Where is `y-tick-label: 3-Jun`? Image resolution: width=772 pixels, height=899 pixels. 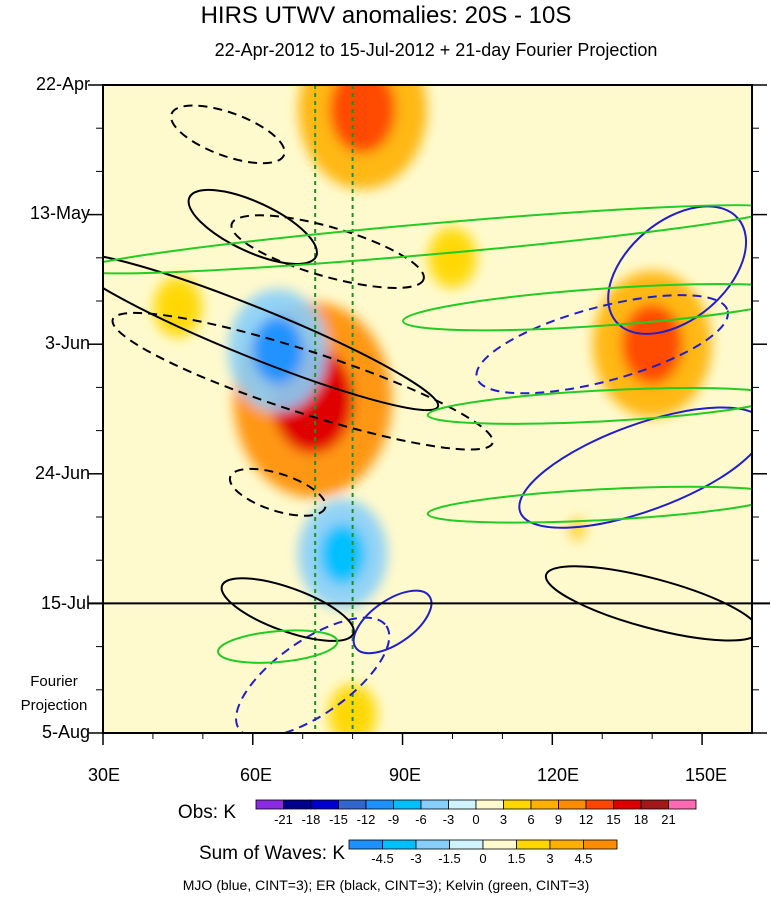 y-tick-label: 3-Jun is located at coordinates (67, 343).